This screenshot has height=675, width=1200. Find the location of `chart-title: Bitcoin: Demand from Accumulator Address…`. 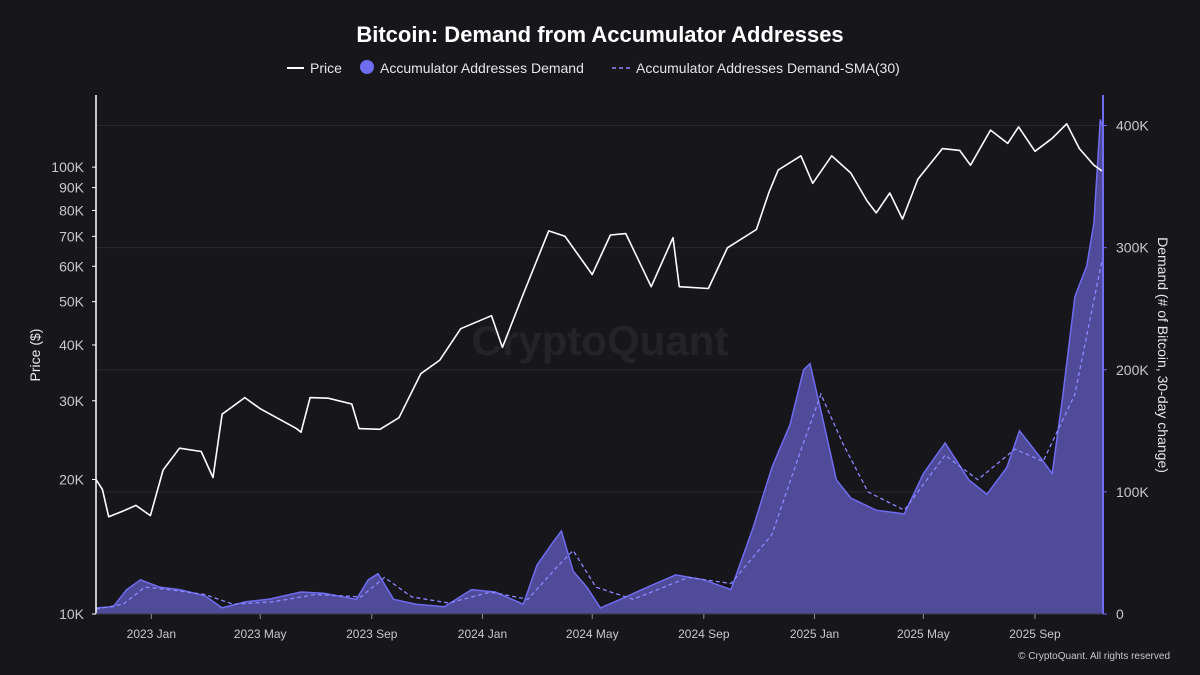

chart-title: Bitcoin: Demand from Accumulator Address… is located at coordinates (599, 34).